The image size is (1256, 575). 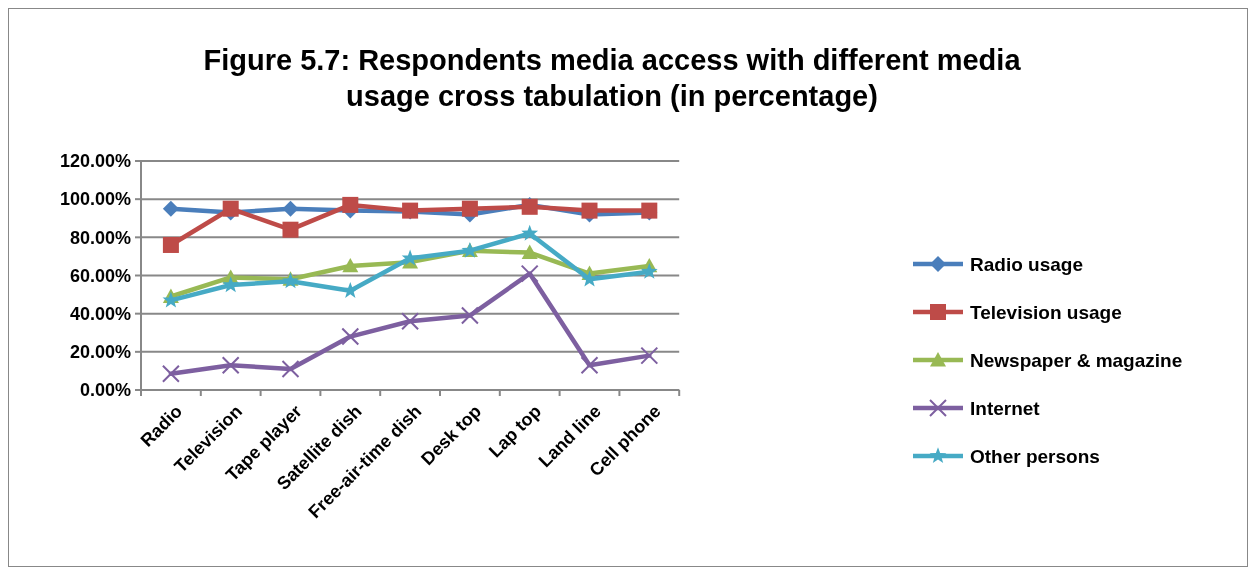 What do you see at coordinates (1035, 456) in the screenshot?
I see `legend-label: Other persons` at bounding box center [1035, 456].